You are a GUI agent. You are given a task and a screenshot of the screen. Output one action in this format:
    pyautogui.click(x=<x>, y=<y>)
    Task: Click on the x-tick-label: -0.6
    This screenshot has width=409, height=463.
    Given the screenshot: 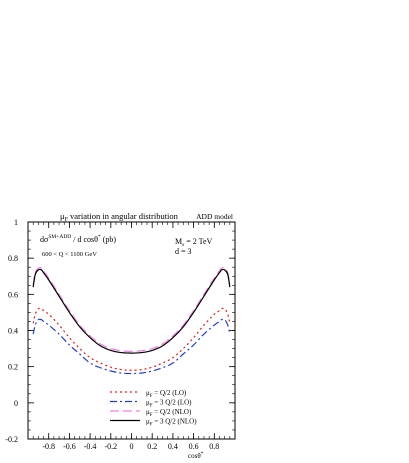 What is the action you would take?
    pyautogui.click(x=69, y=446)
    